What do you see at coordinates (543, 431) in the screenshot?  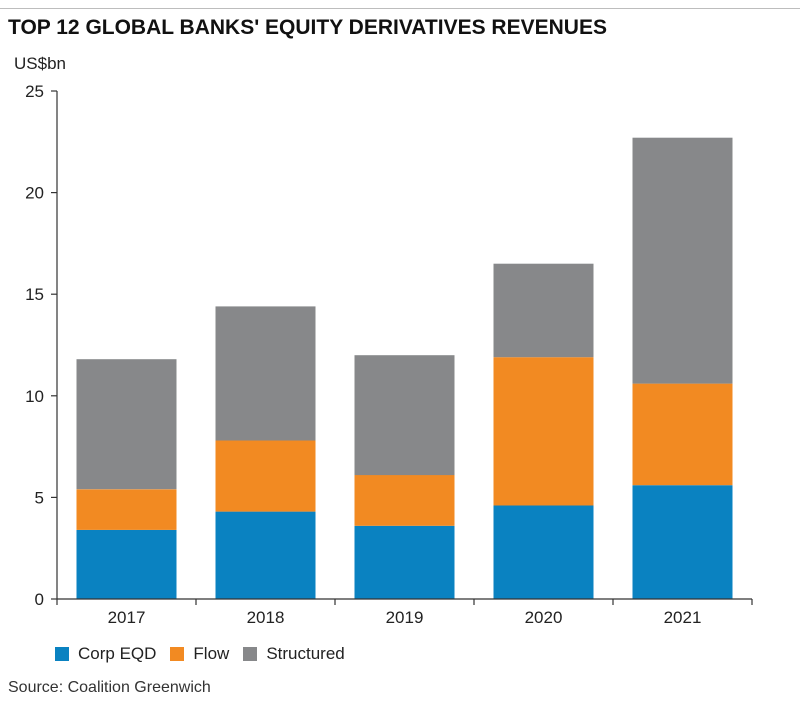 I see `bar-flow-2020` at bounding box center [543, 431].